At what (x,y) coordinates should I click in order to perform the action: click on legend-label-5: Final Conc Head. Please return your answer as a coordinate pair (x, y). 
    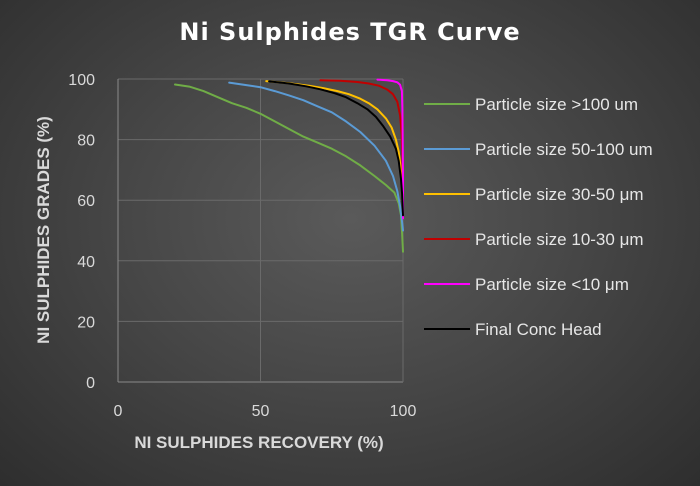
    Looking at the image, I should click on (538, 329).